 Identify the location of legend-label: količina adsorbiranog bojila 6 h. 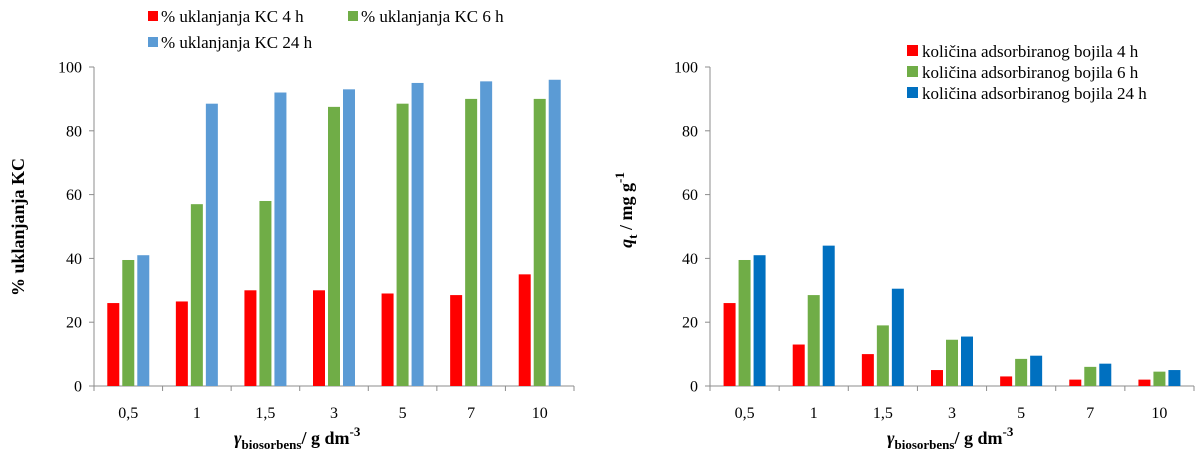
(1030, 72).